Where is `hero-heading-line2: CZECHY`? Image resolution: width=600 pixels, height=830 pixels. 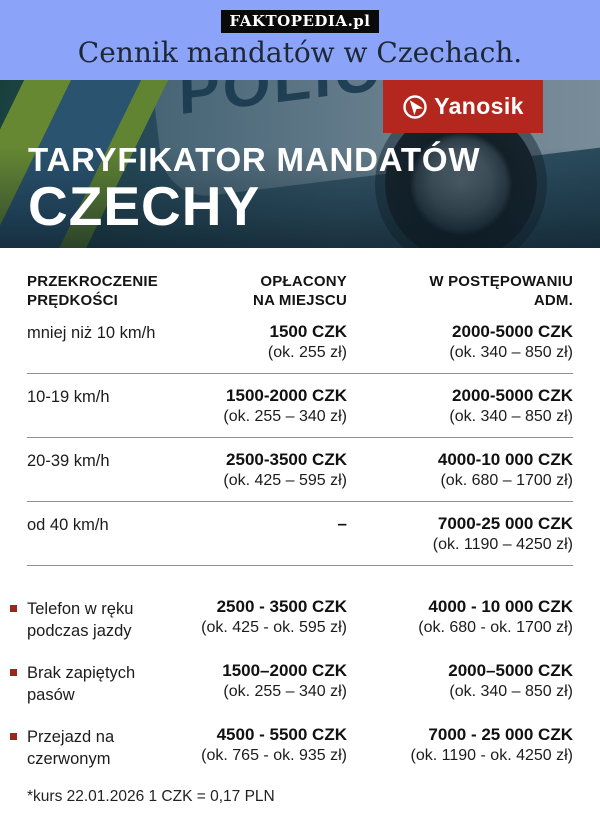
hero-heading-line2: CZECHY is located at coordinates (144, 206).